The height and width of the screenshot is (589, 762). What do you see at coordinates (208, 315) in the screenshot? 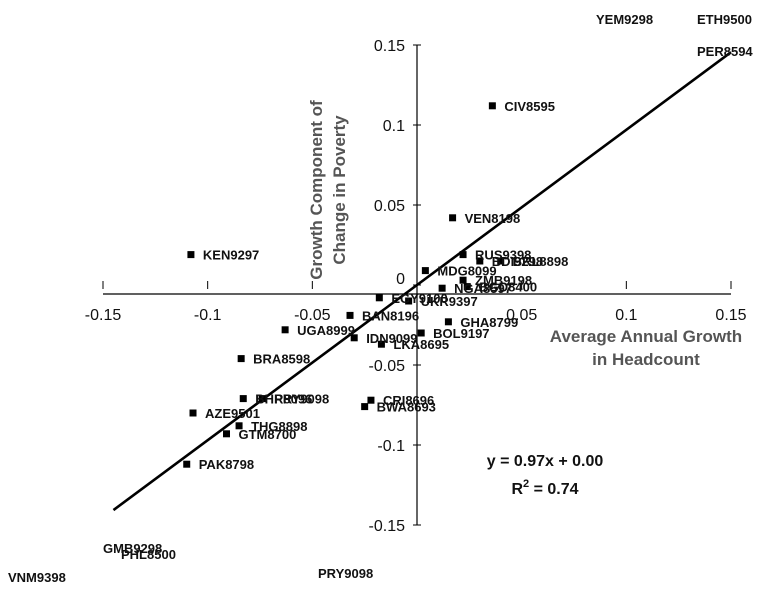
I see `x-tick-label-1: -0.1` at bounding box center [208, 315].